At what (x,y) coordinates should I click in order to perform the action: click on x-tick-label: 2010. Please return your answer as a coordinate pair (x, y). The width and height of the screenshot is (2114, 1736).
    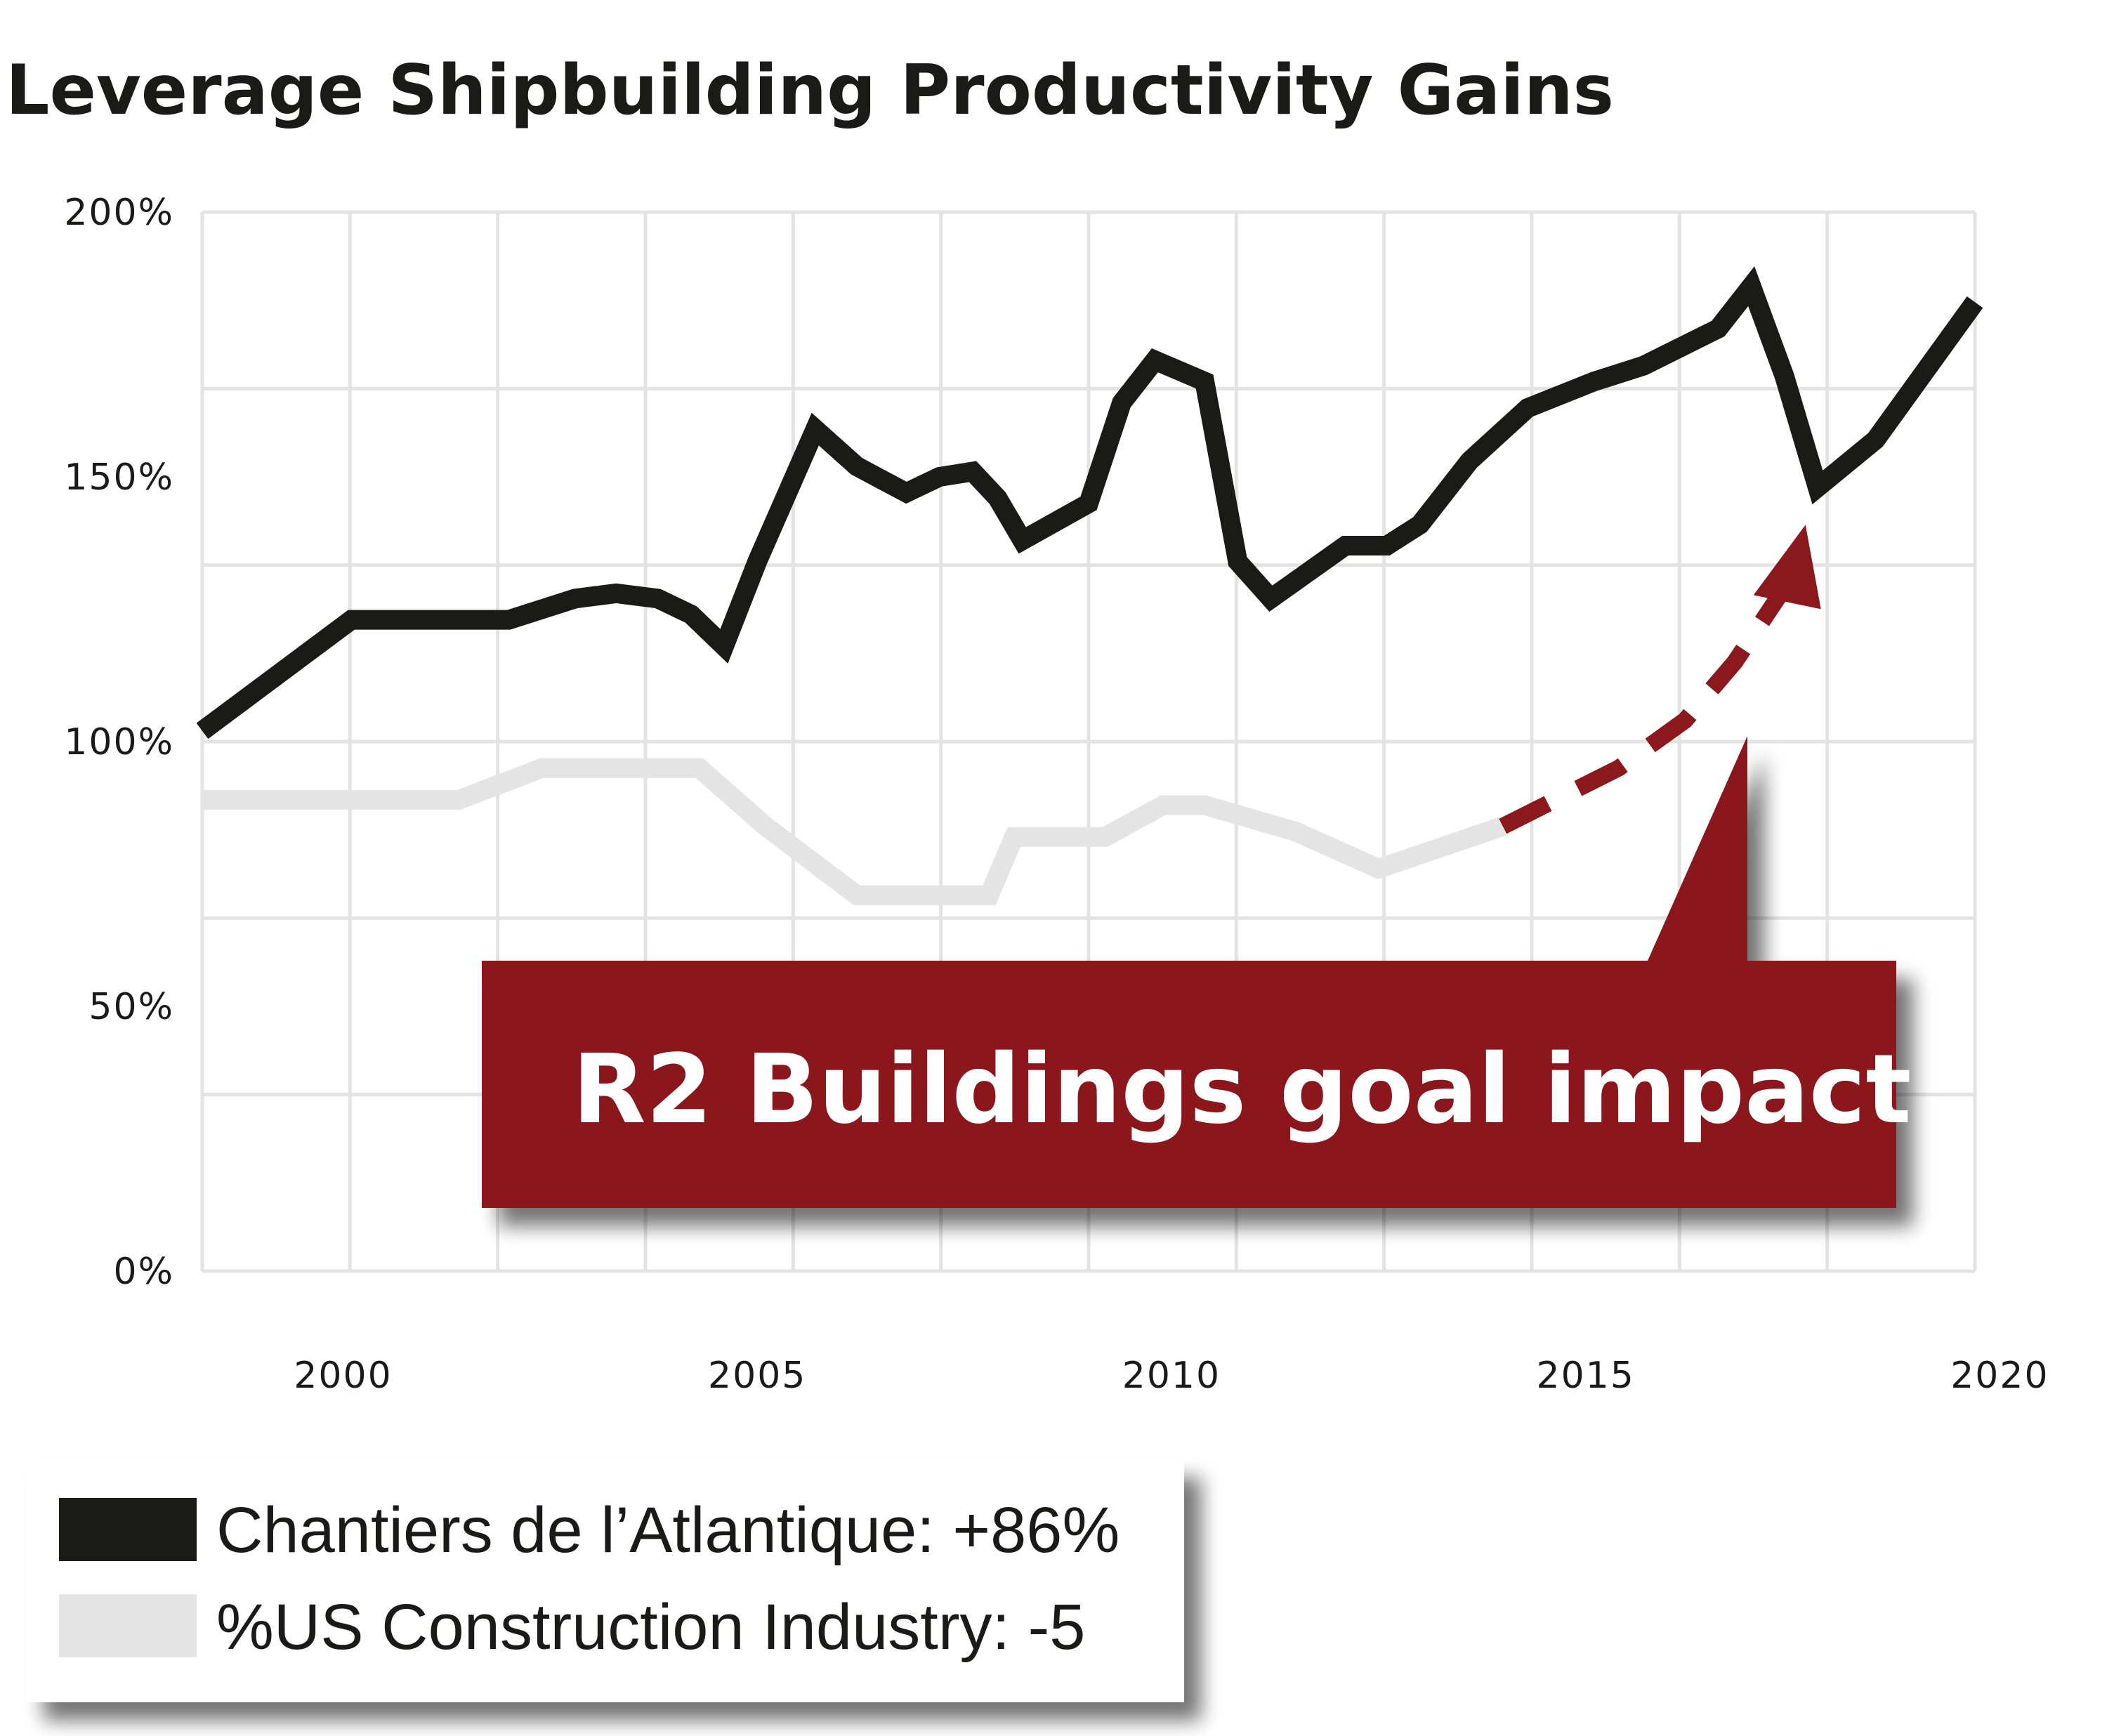
    Looking at the image, I should click on (1171, 1376).